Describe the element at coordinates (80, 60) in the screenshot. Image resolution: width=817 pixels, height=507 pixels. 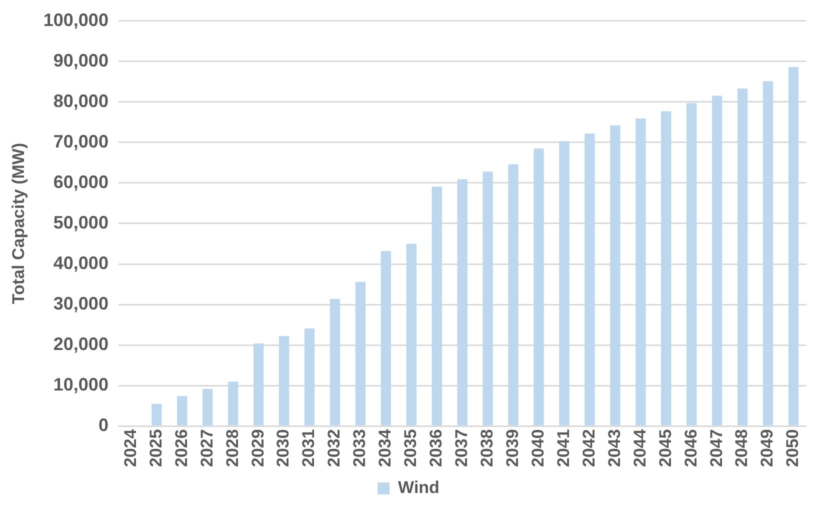
I see `y-tick-label: 90,000` at that location.